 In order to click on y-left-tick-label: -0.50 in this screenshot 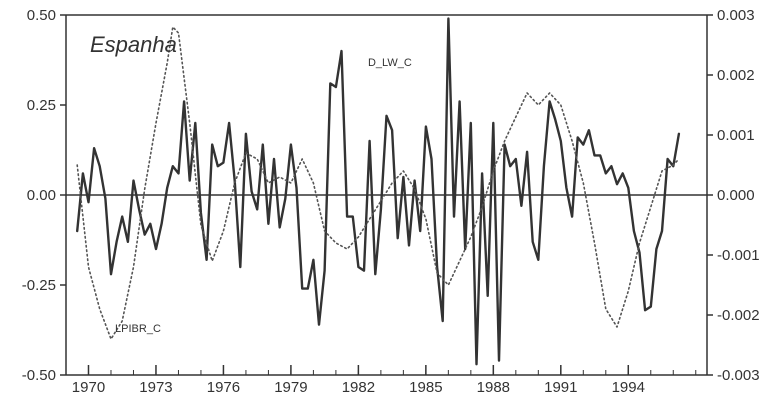, I will do `click(39, 375)`.